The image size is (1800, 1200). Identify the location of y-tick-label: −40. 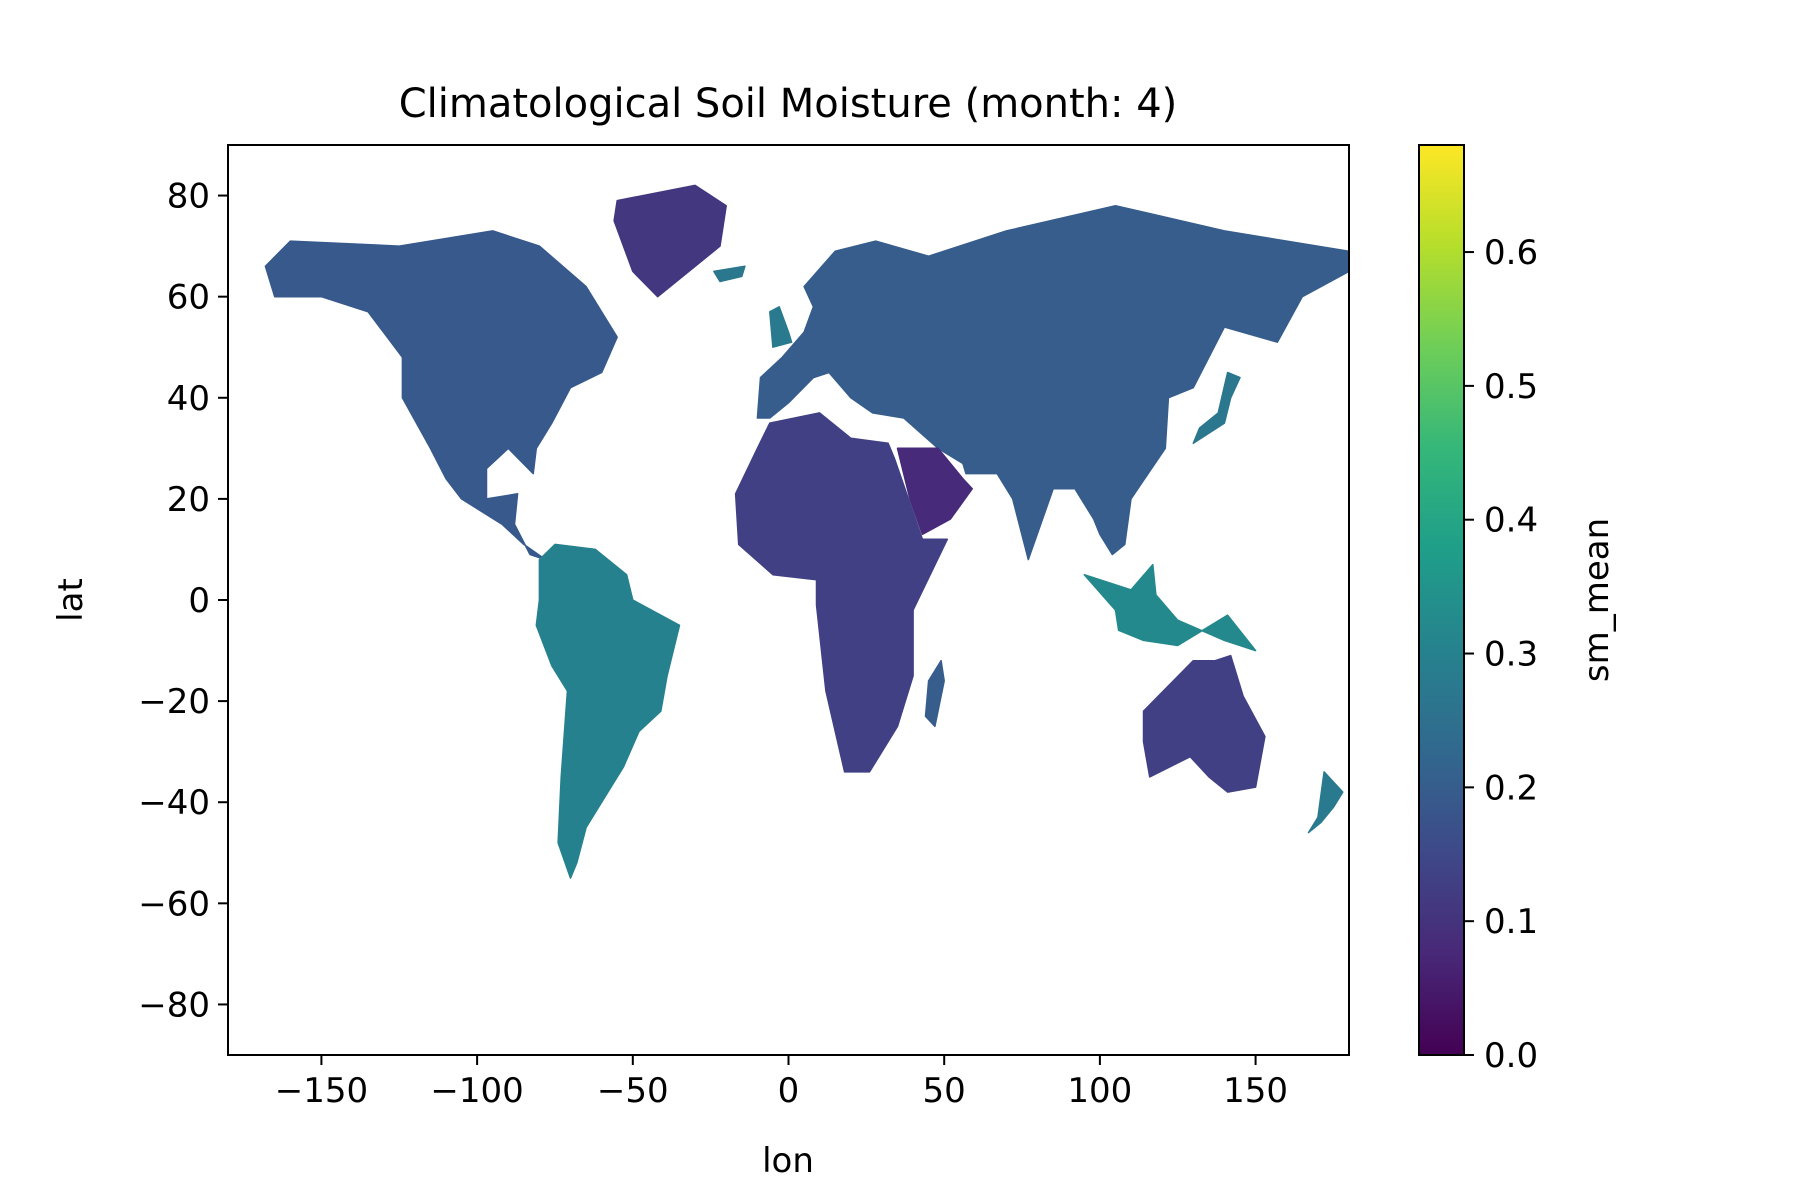
(174, 803).